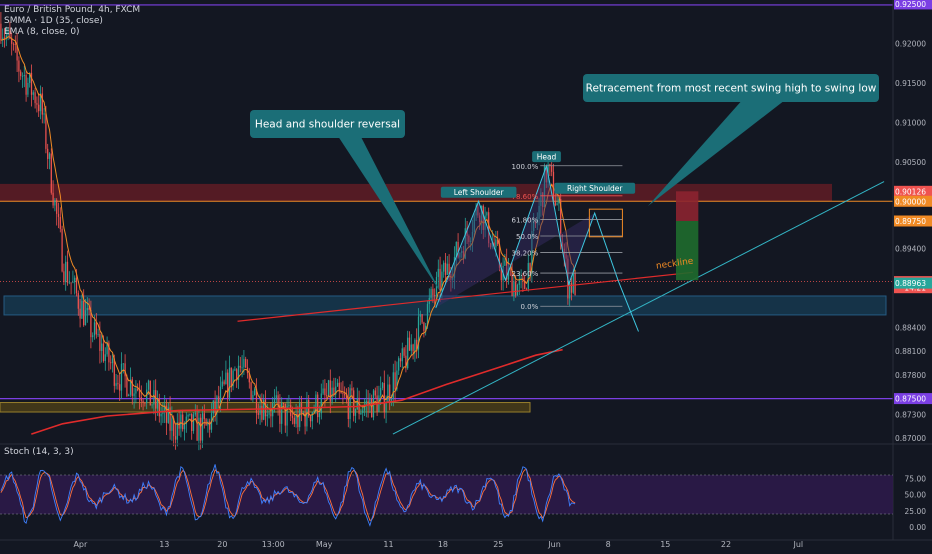 Image resolution: width=932 pixels, height=554 pixels. What do you see at coordinates (388, 212) in the screenshot?
I see `callout-head-shoulder-pointer` at bounding box center [388, 212].